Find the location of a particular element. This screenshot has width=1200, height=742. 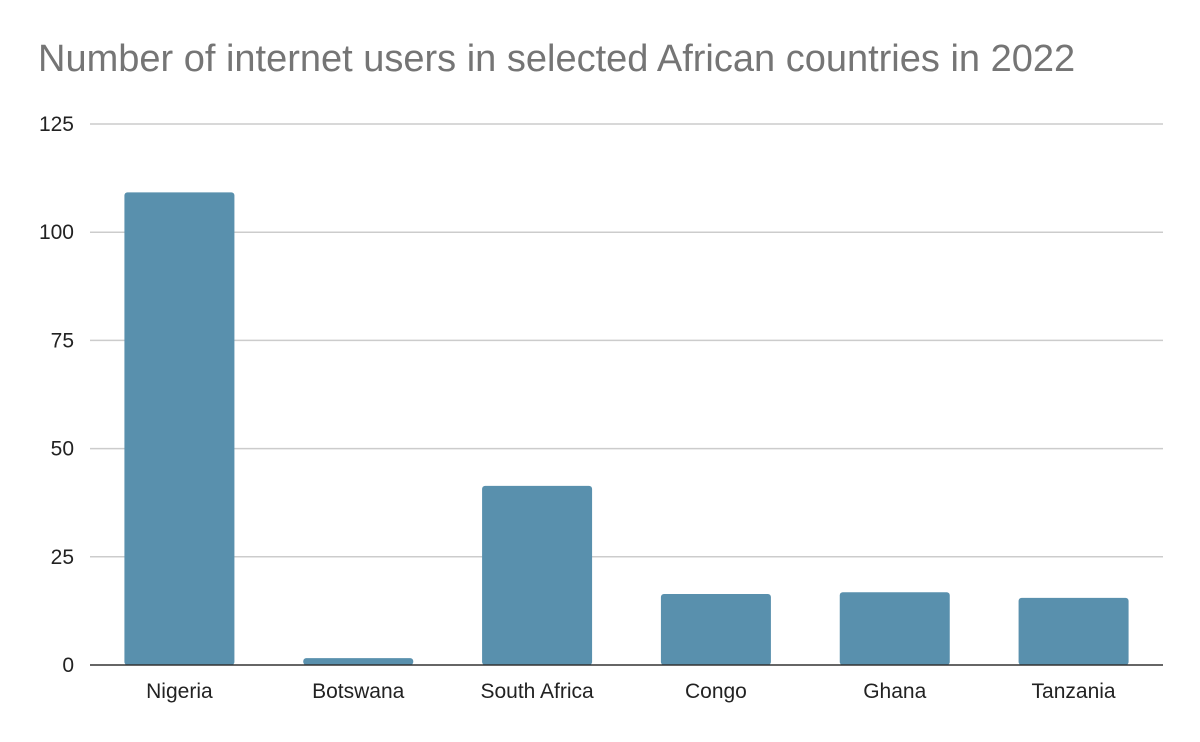

bar-congo is located at coordinates (715, 629).